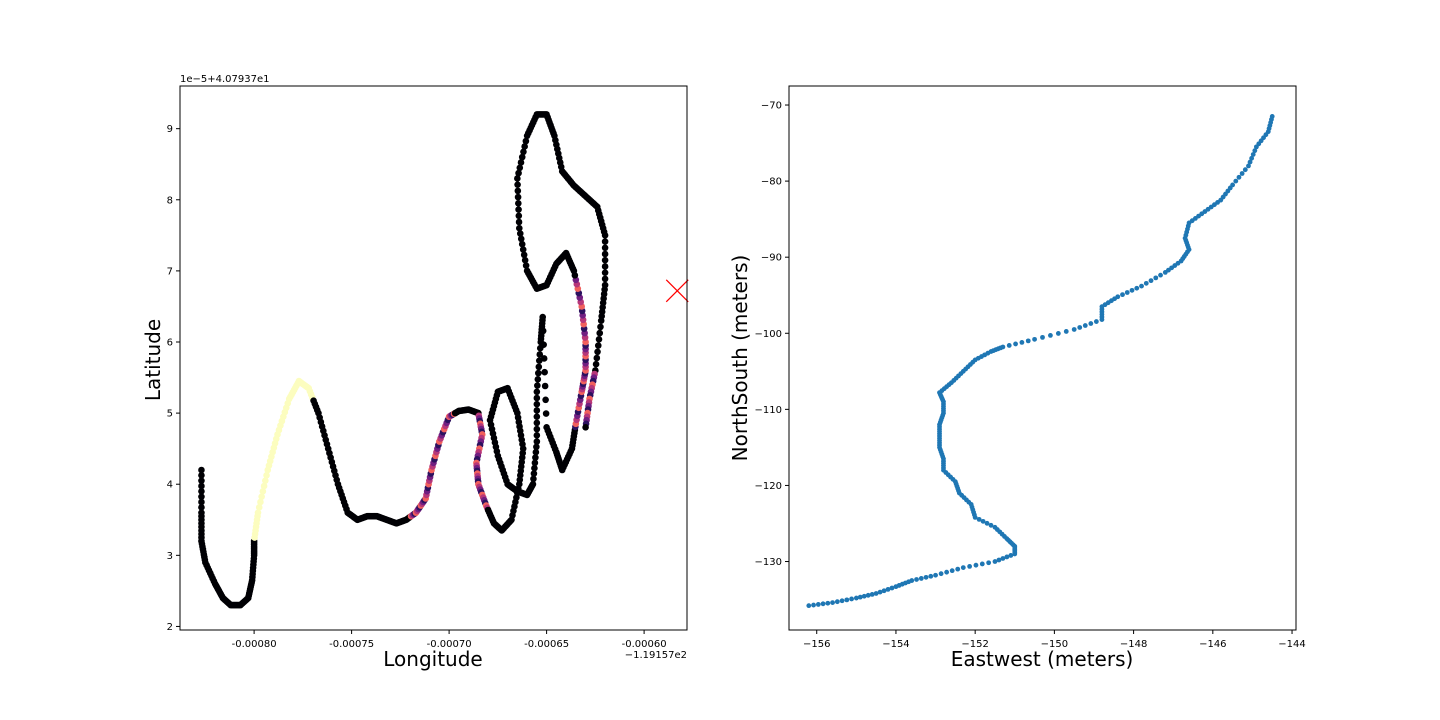 Image resolution: width=1440 pixels, height=720 pixels. Describe the element at coordinates (768, 562) in the screenshot. I see `y-tick-label: −130` at that location.